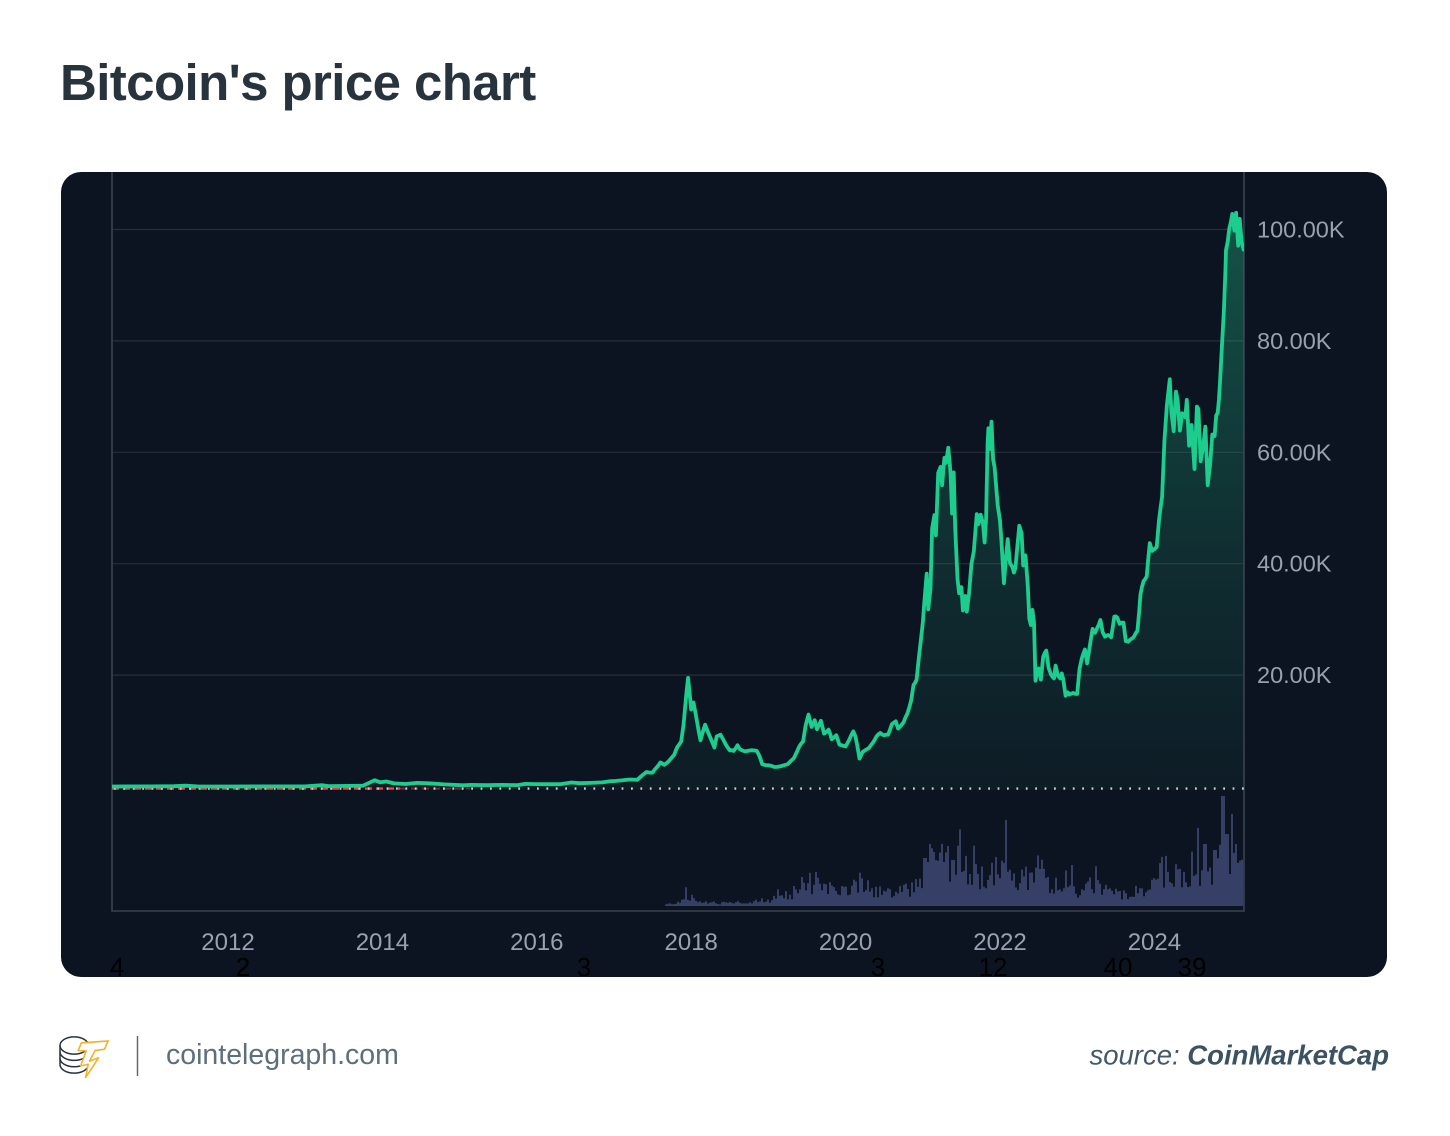 Image resolution: width=1450 pixels, height=1136 pixels. Describe the element at coordinates (1301, 230) in the screenshot. I see `svg-text: 100.00K` at that location.